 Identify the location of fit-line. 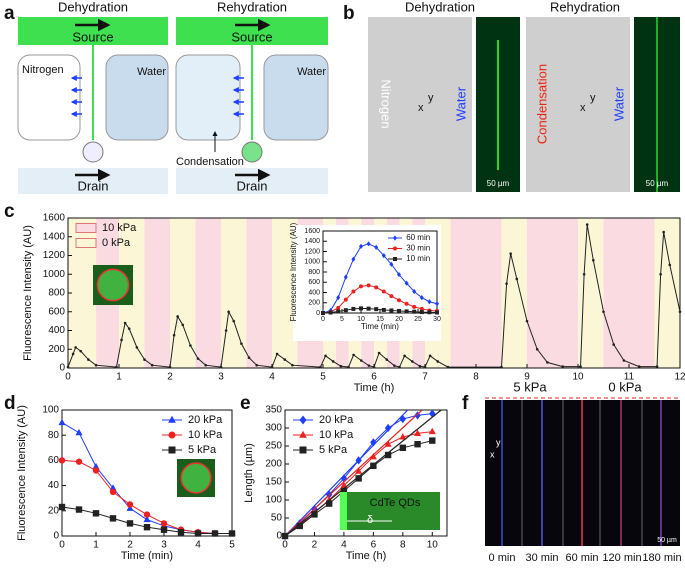
(354, 473).